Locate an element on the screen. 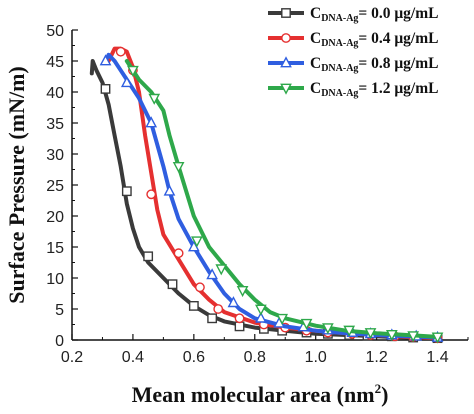 The height and width of the screenshot is (414, 474). y-axis-title: Surface Pressure (mN/m) is located at coordinates (16, 184).